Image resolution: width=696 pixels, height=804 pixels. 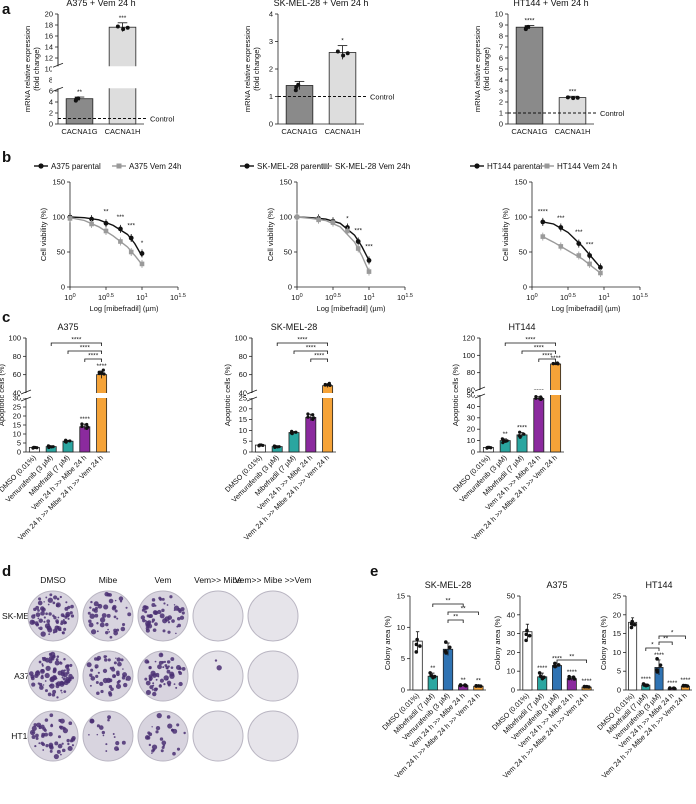 What do you see at coordinates (374, 571) in the screenshot?
I see `panel-label-e: e` at bounding box center [374, 571].